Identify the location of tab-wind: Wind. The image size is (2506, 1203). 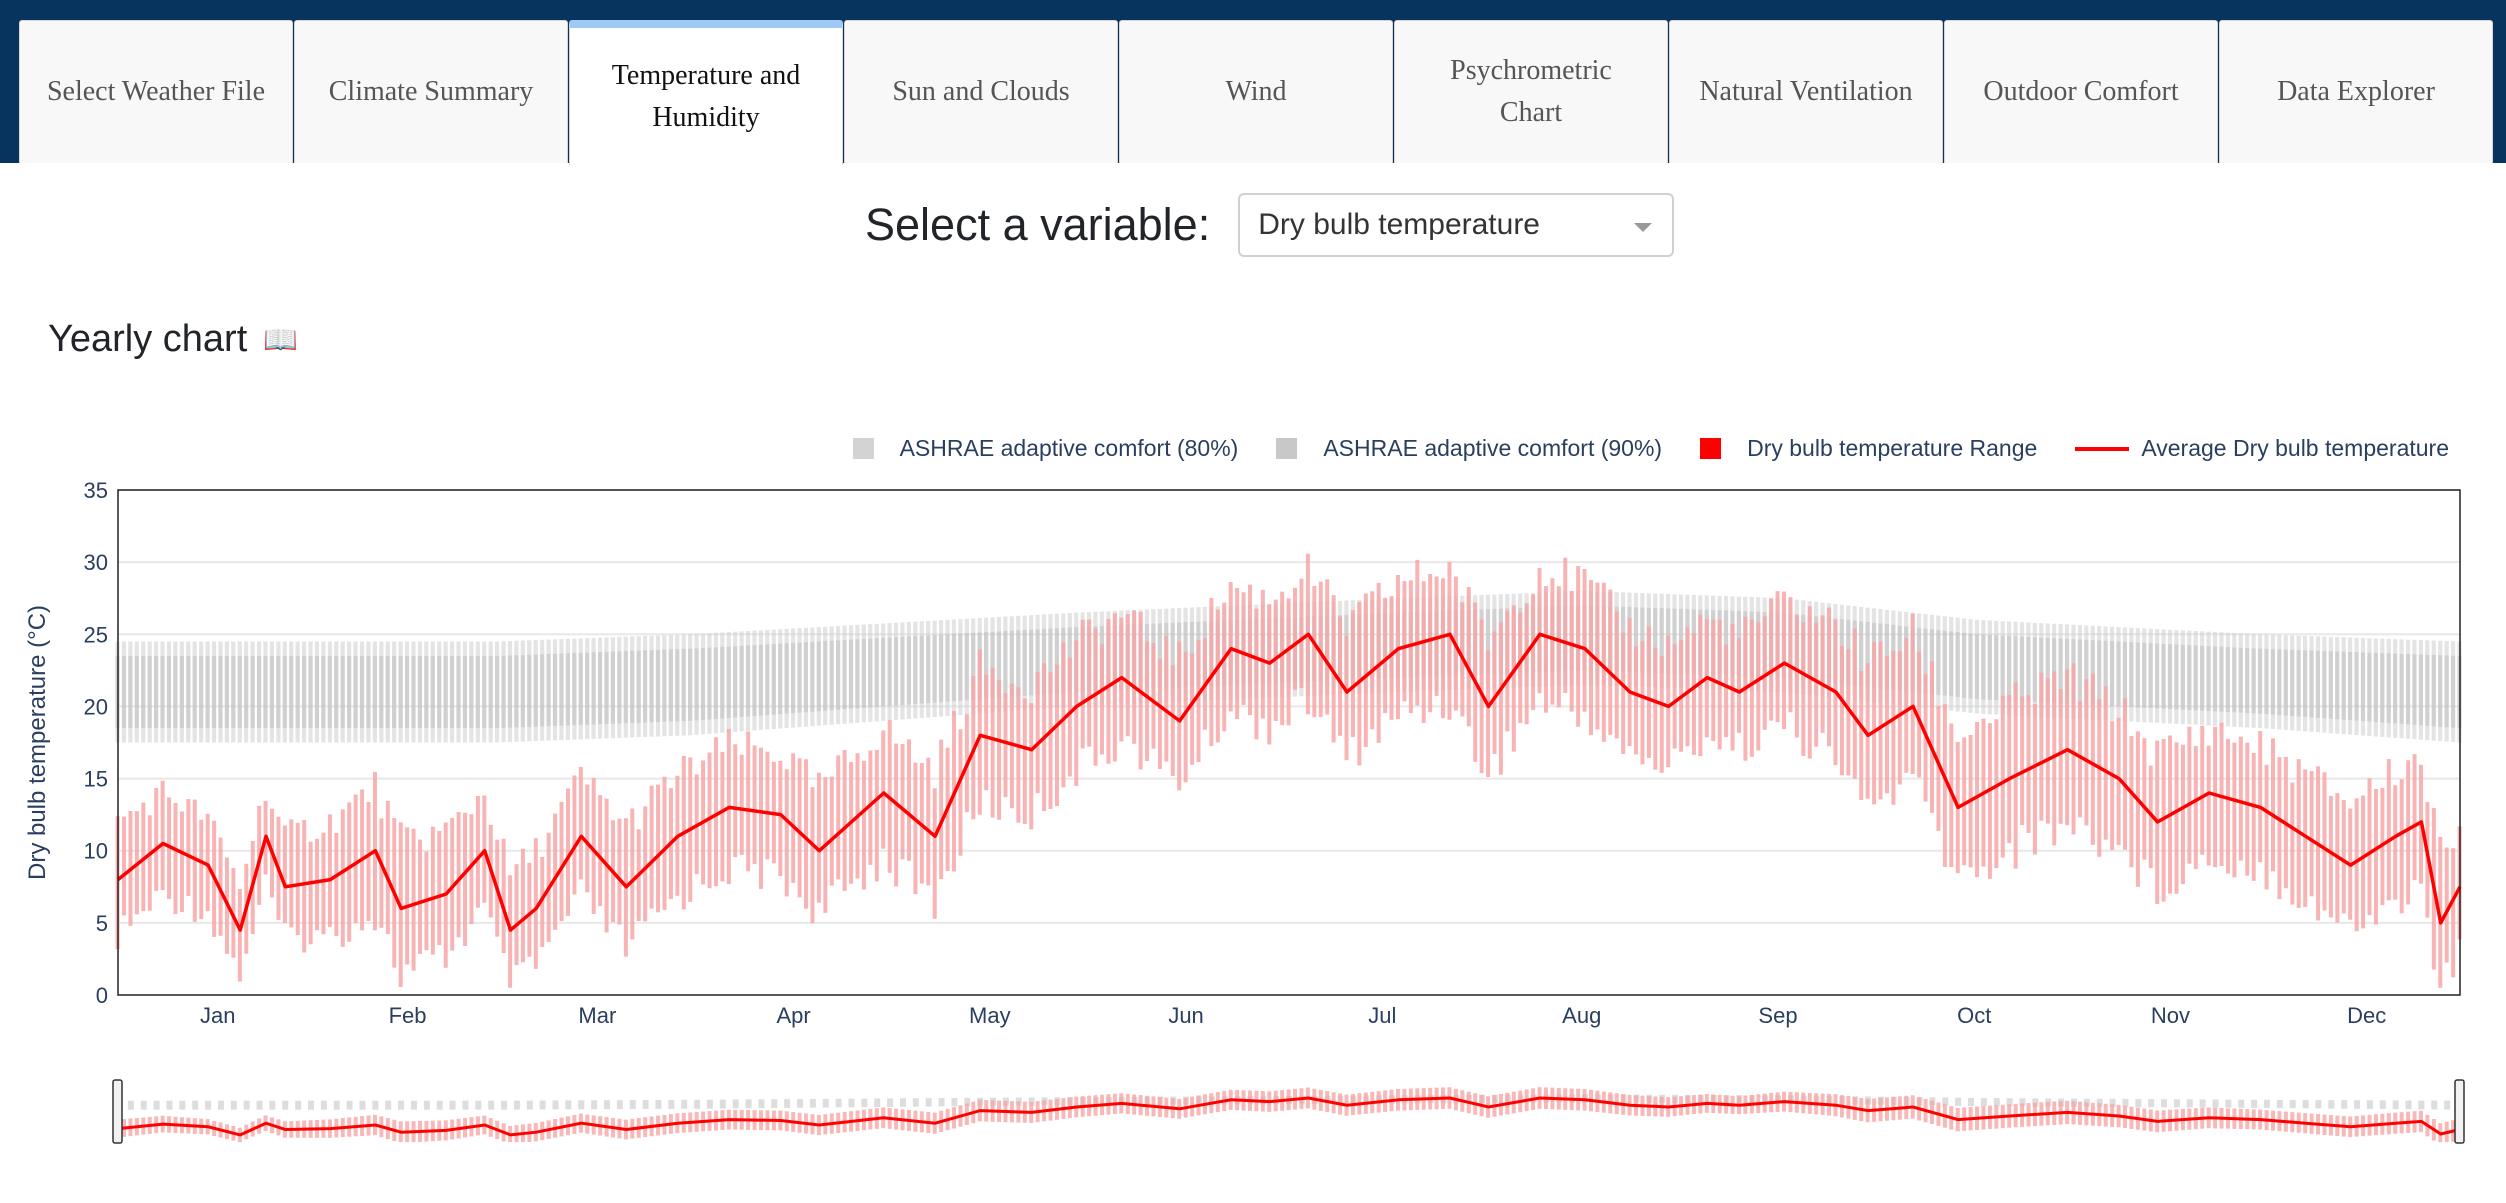
(1256, 91).